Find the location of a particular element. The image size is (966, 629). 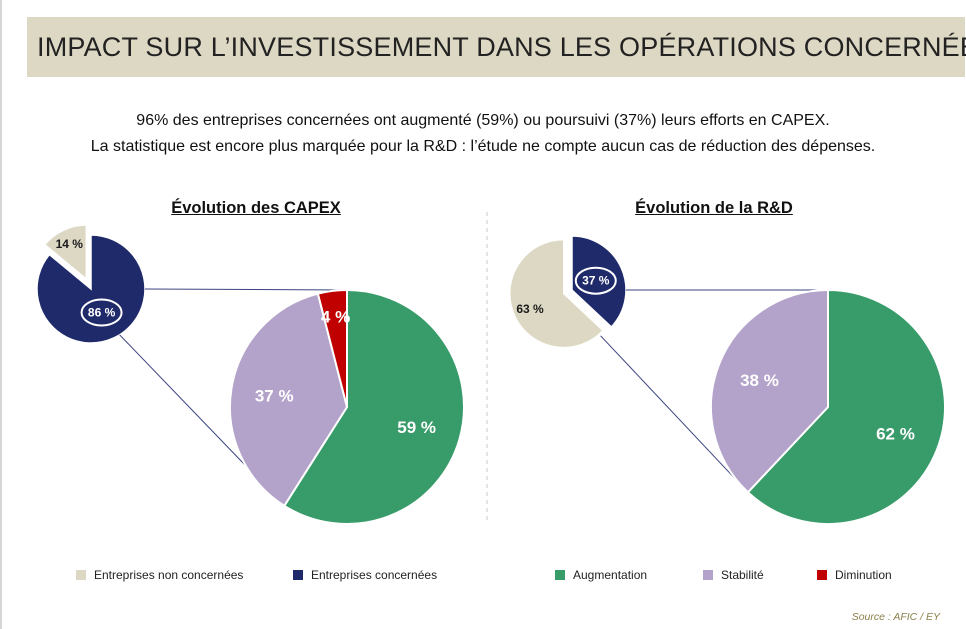

capex-overview-highlight-ring is located at coordinates (101, 312).